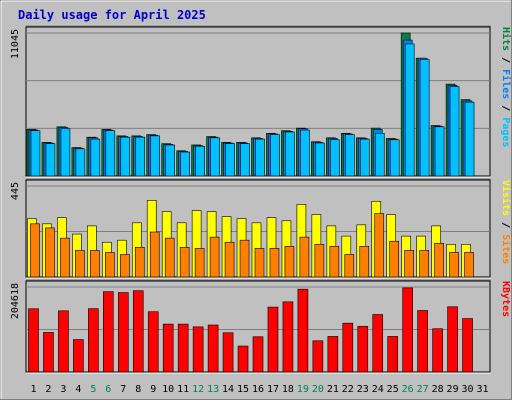 The image size is (512, 405). What do you see at coordinates (153, 389) in the screenshot?
I see `x-tick-label: 9` at bounding box center [153, 389].